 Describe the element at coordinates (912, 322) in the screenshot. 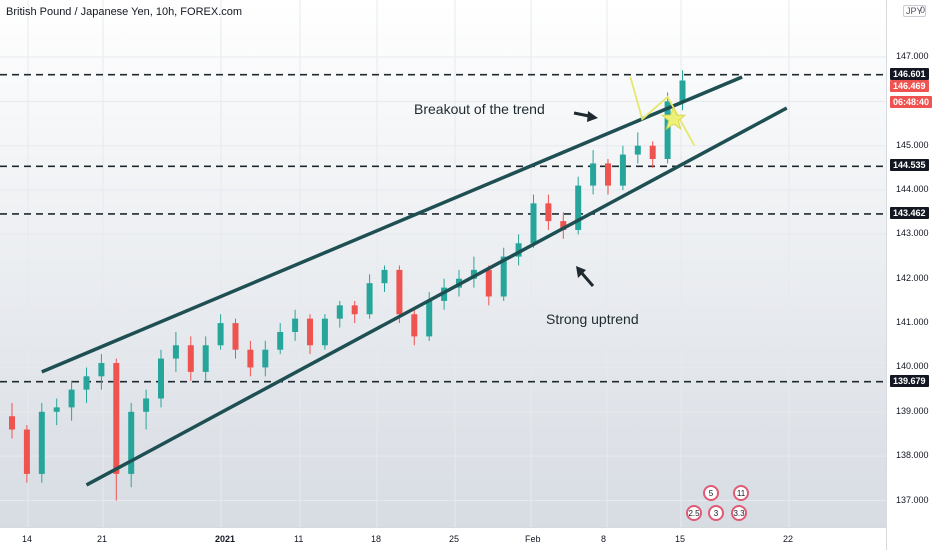

I see `price-tick-label: 141.000` at that location.